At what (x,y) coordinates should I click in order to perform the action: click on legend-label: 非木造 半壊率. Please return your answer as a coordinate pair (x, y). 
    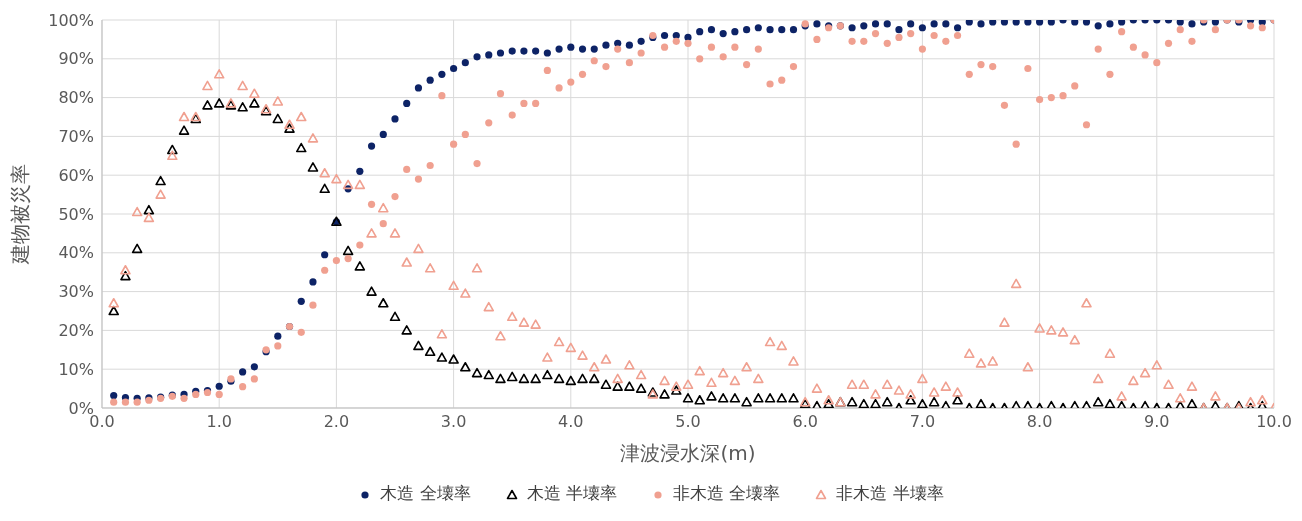
    Looking at the image, I should click on (890, 493).